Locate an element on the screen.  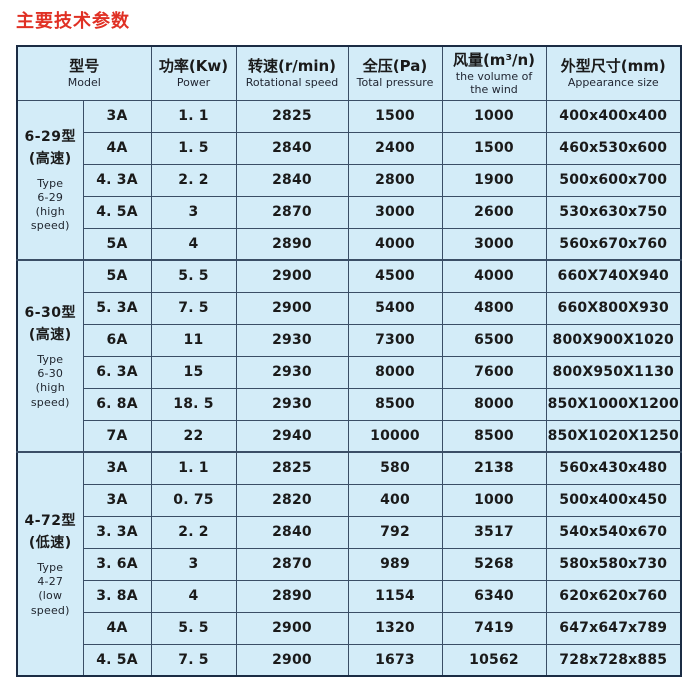
cell-volume: 5268 is located at coordinates (494, 564).